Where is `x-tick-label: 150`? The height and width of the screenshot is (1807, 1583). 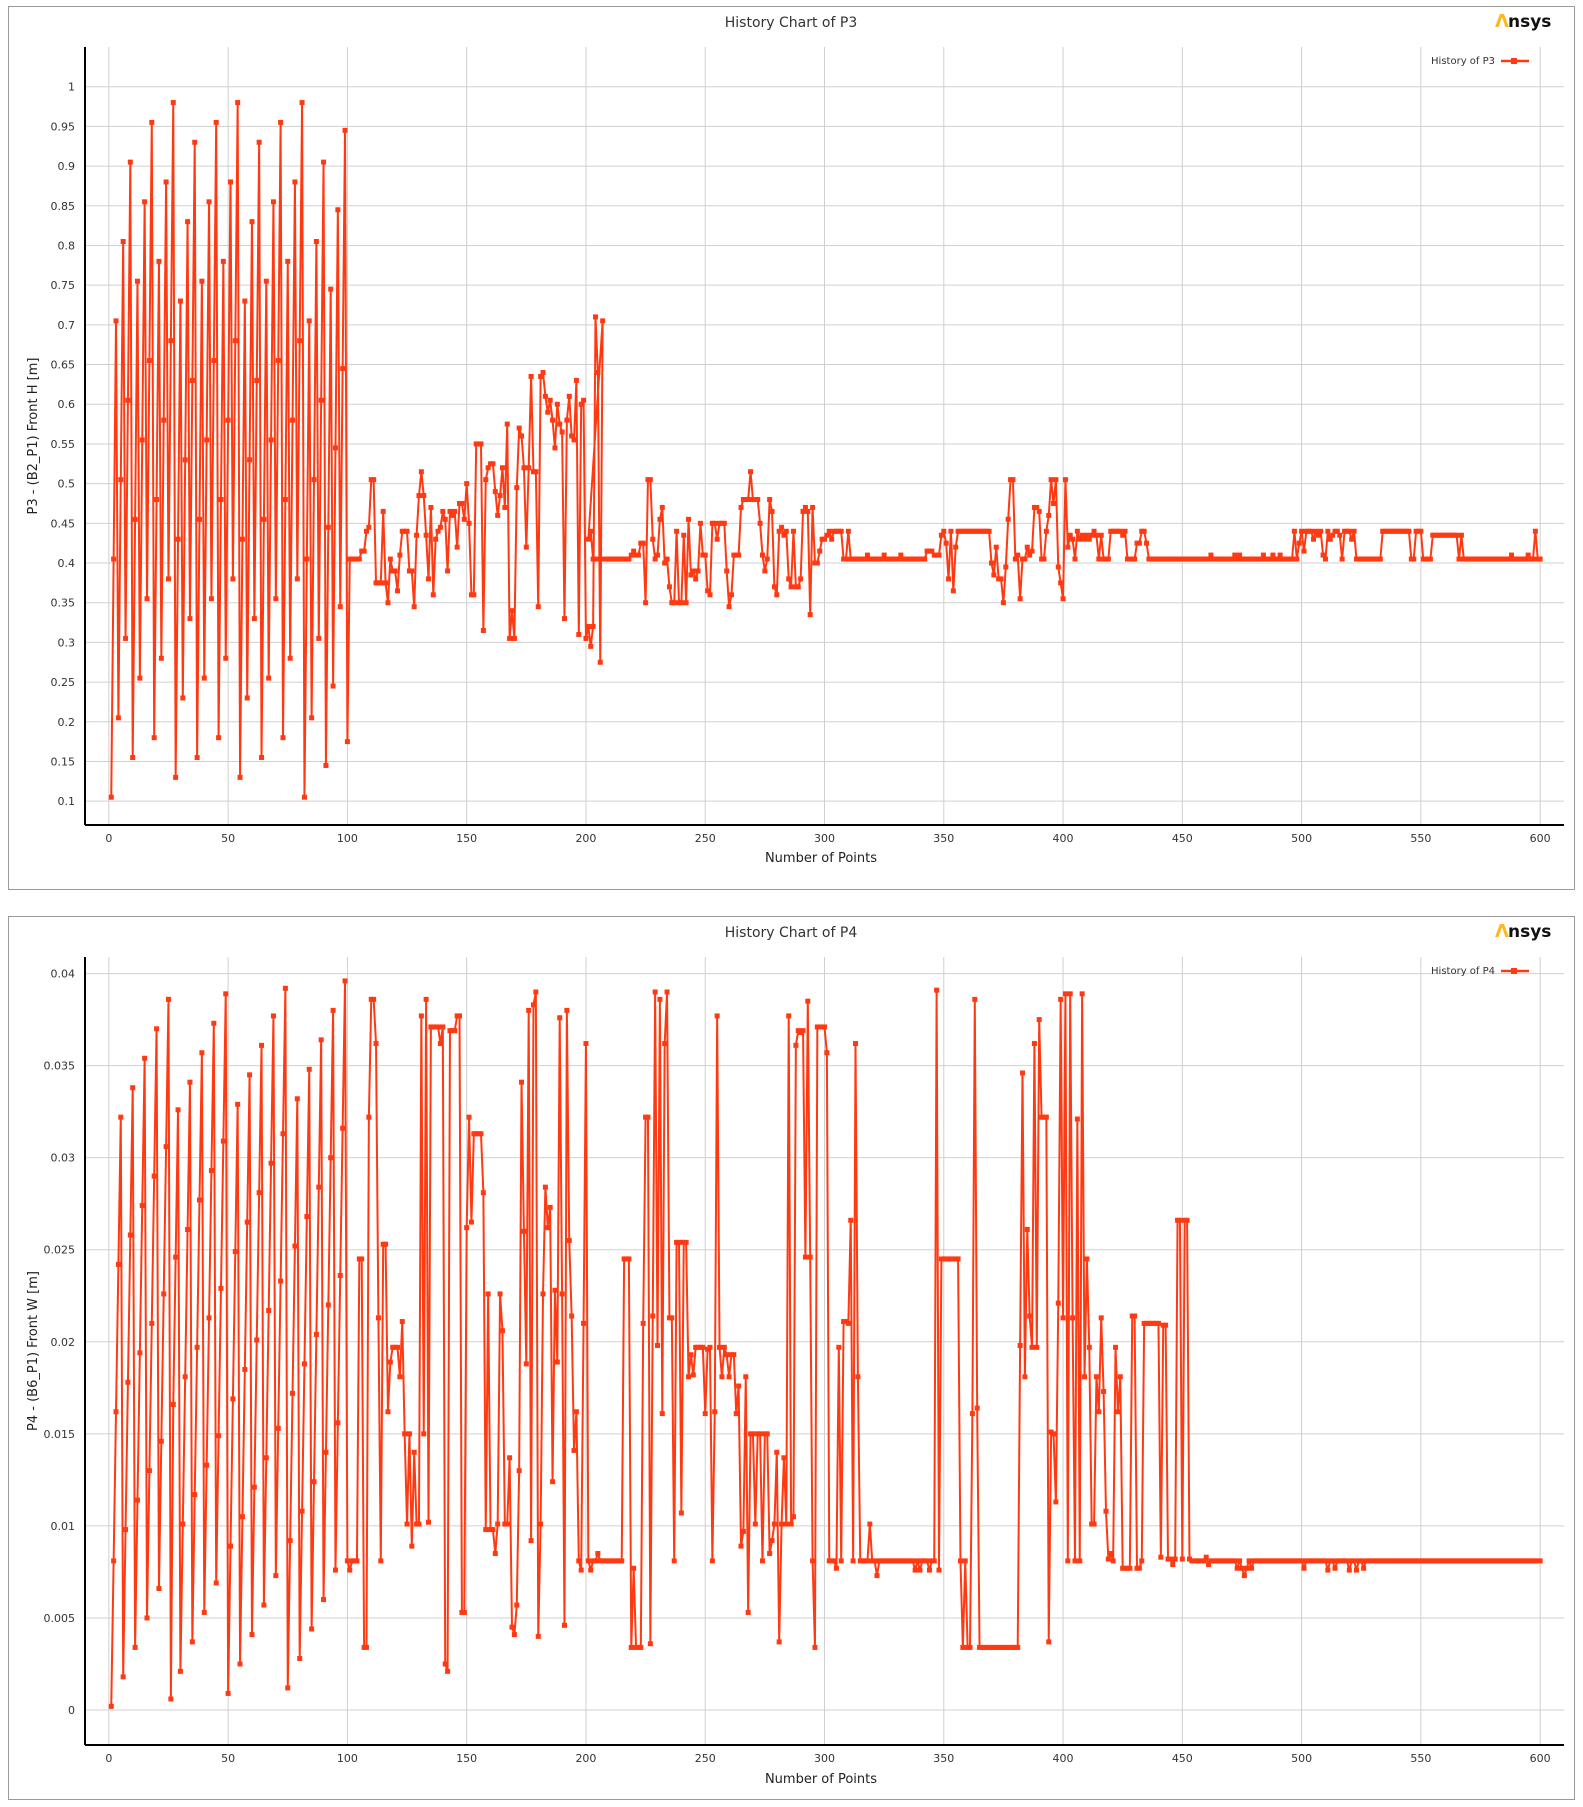 x-tick-label: 150 is located at coordinates (466, 838).